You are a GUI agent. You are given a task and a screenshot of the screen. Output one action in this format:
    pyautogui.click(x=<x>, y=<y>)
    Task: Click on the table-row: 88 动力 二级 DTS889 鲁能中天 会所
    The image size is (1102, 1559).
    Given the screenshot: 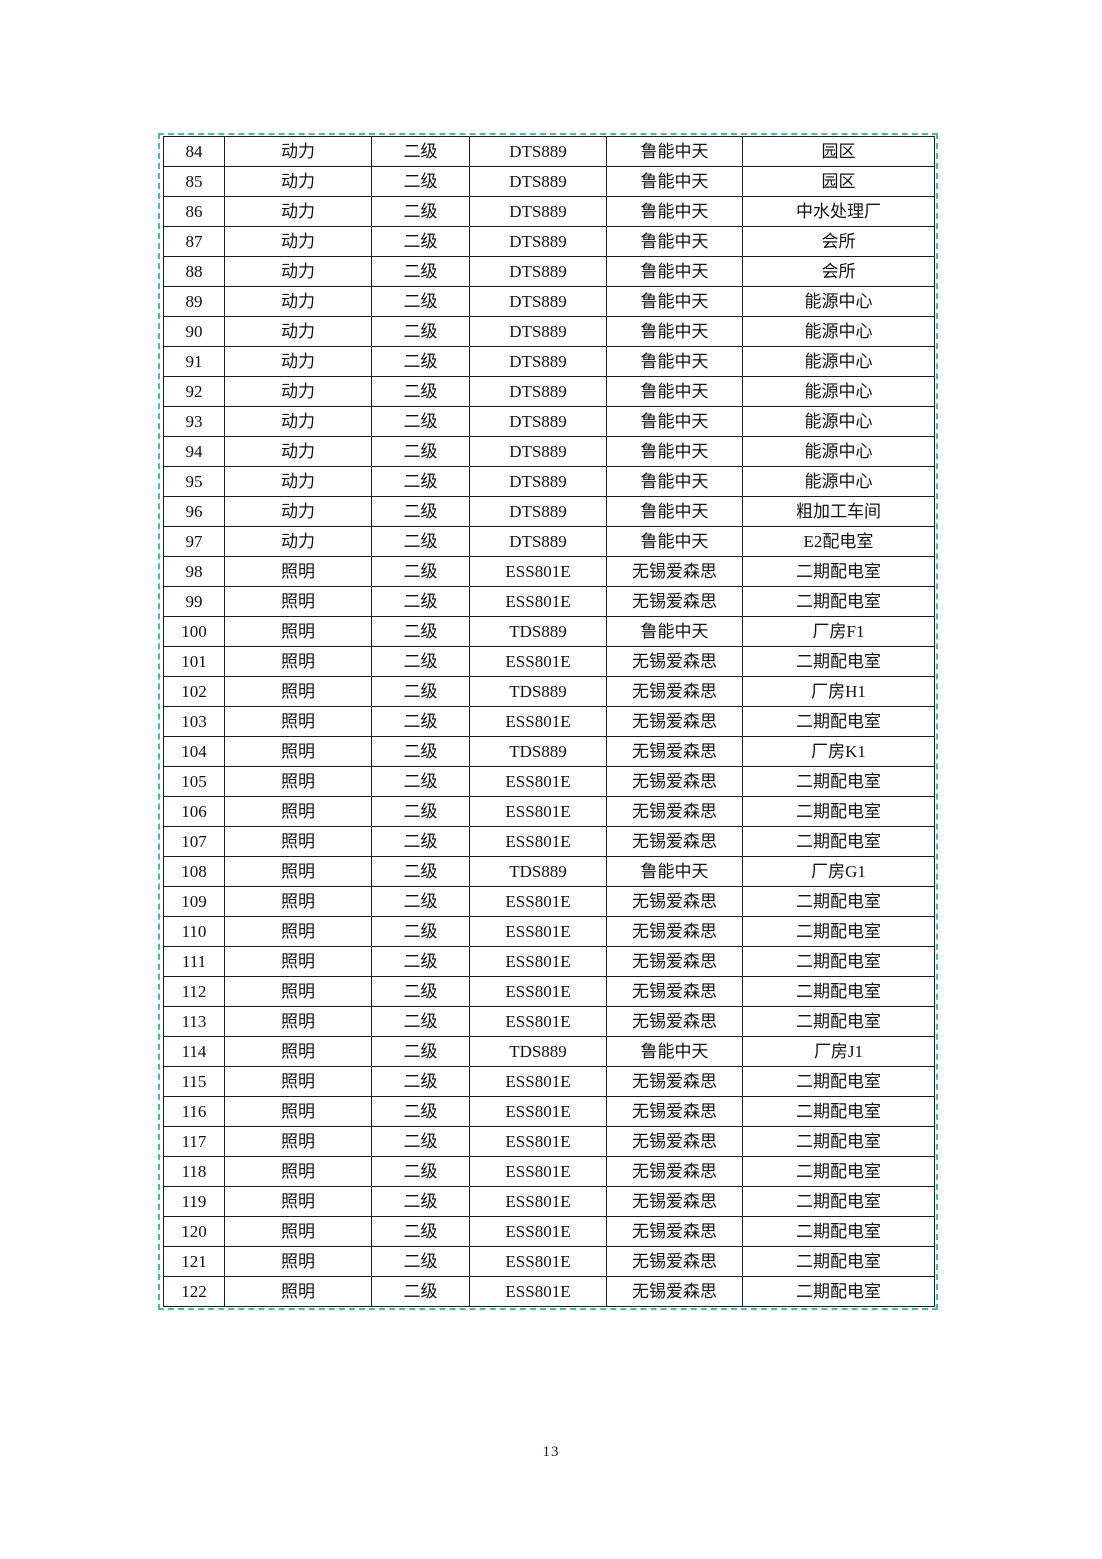 What is the action you would take?
    pyautogui.click(x=549, y=271)
    